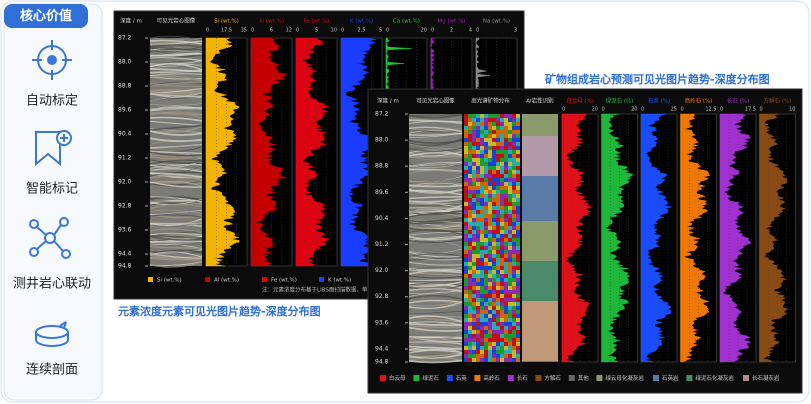 The height and width of the screenshot is (404, 811). I want to click on column-header: AI岩性识别, so click(539, 101).